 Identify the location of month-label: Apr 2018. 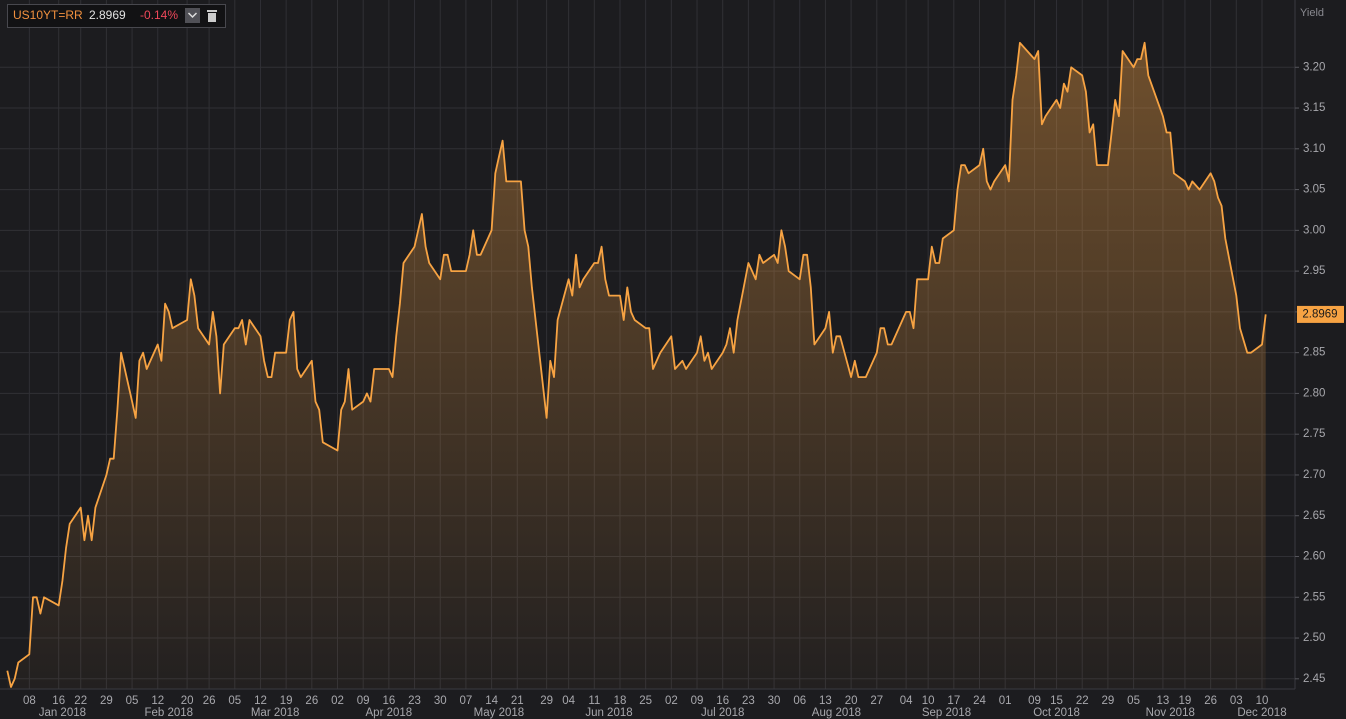
(389, 713).